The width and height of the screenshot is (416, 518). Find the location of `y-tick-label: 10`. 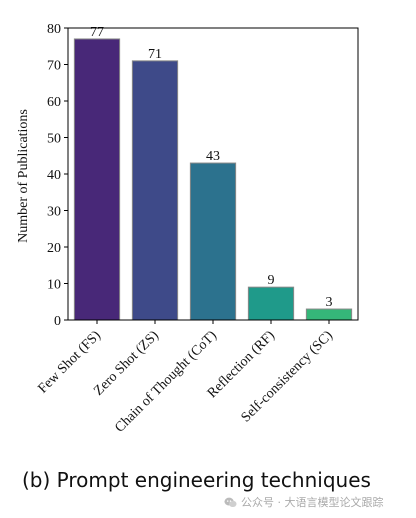

y-tick-label: 10 is located at coordinates (54, 285).